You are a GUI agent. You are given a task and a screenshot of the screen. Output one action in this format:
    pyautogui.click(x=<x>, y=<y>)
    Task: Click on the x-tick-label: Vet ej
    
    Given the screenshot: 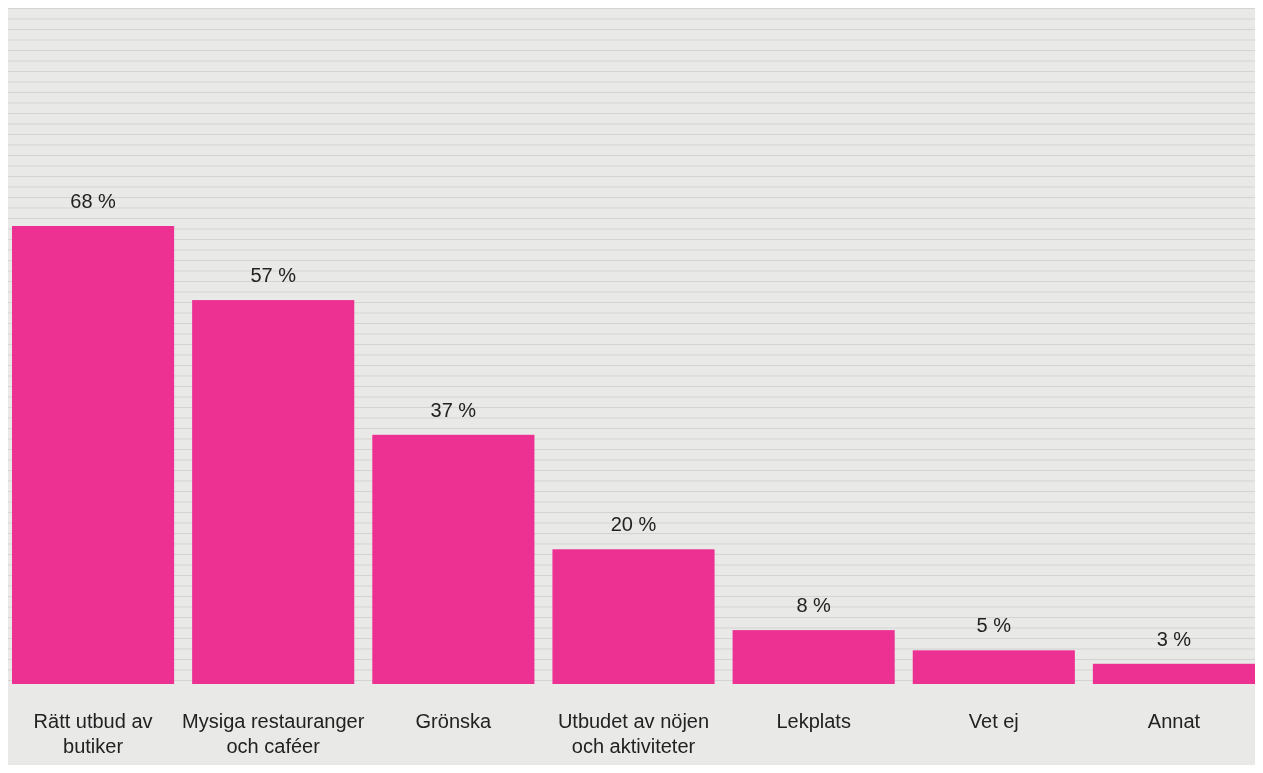 What is the action you would take?
    pyautogui.click(x=993, y=721)
    